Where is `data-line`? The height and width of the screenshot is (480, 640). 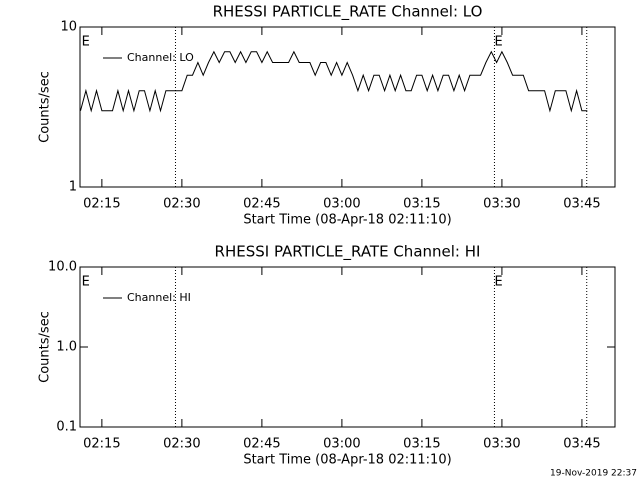
data-line is located at coordinates (334, 81).